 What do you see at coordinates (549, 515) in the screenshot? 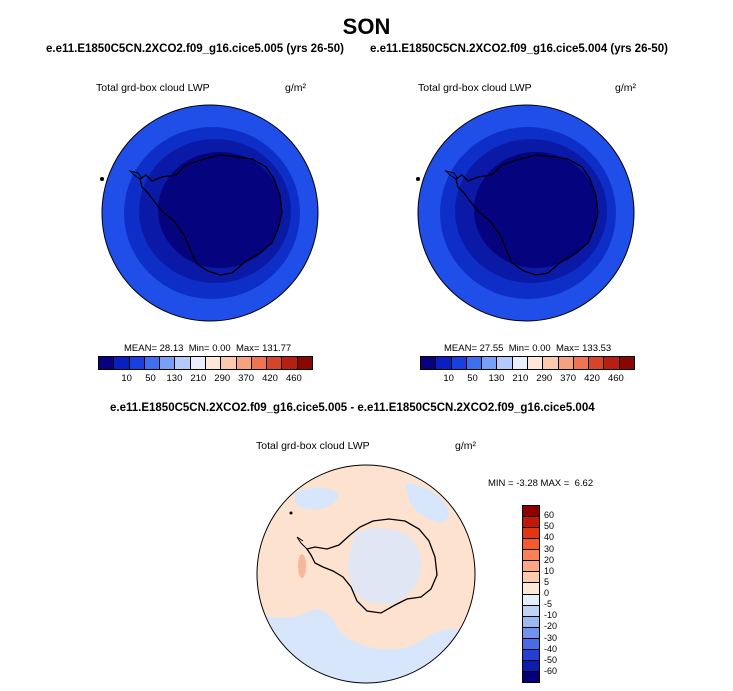
I see `diff-colorbar-tick-label: 60` at bounding box center [549, 515].